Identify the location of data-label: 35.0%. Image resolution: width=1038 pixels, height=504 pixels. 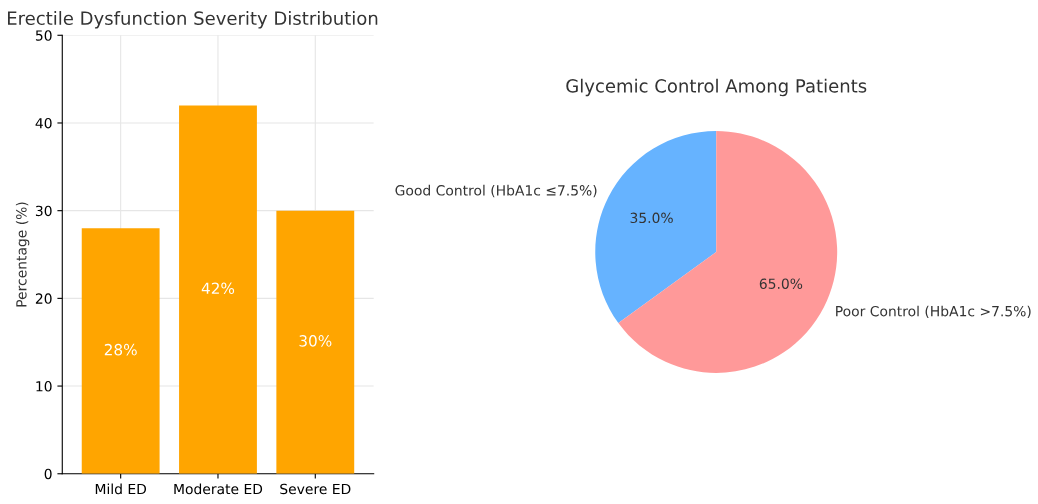
(651, 218).